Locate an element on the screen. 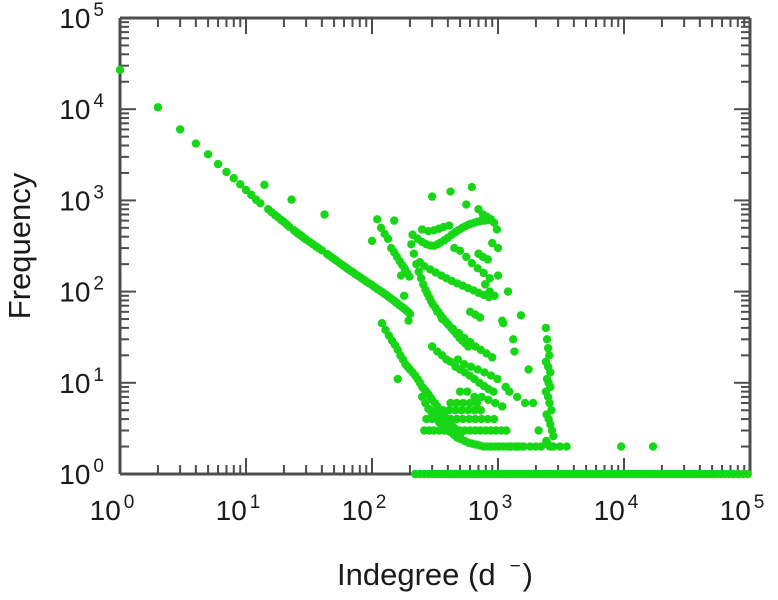 This screenshot has height=600, width=778. y-axis-title: Frequency is located at coordinates (19, 245).